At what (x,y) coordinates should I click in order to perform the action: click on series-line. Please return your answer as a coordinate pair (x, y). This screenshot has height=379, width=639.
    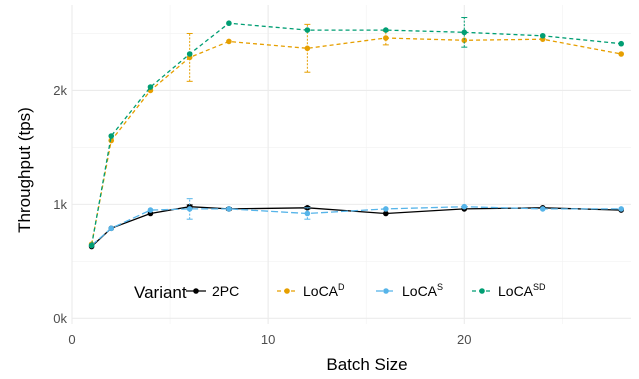
    Looking at the image, I should click on (356, 226).